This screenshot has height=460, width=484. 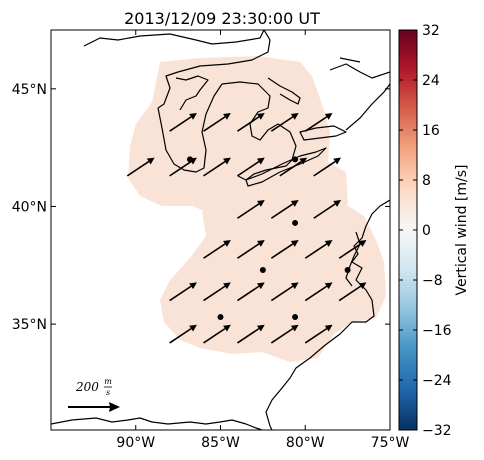 I want to click on scale-key: 200 m s, so click(x=94, y=394).